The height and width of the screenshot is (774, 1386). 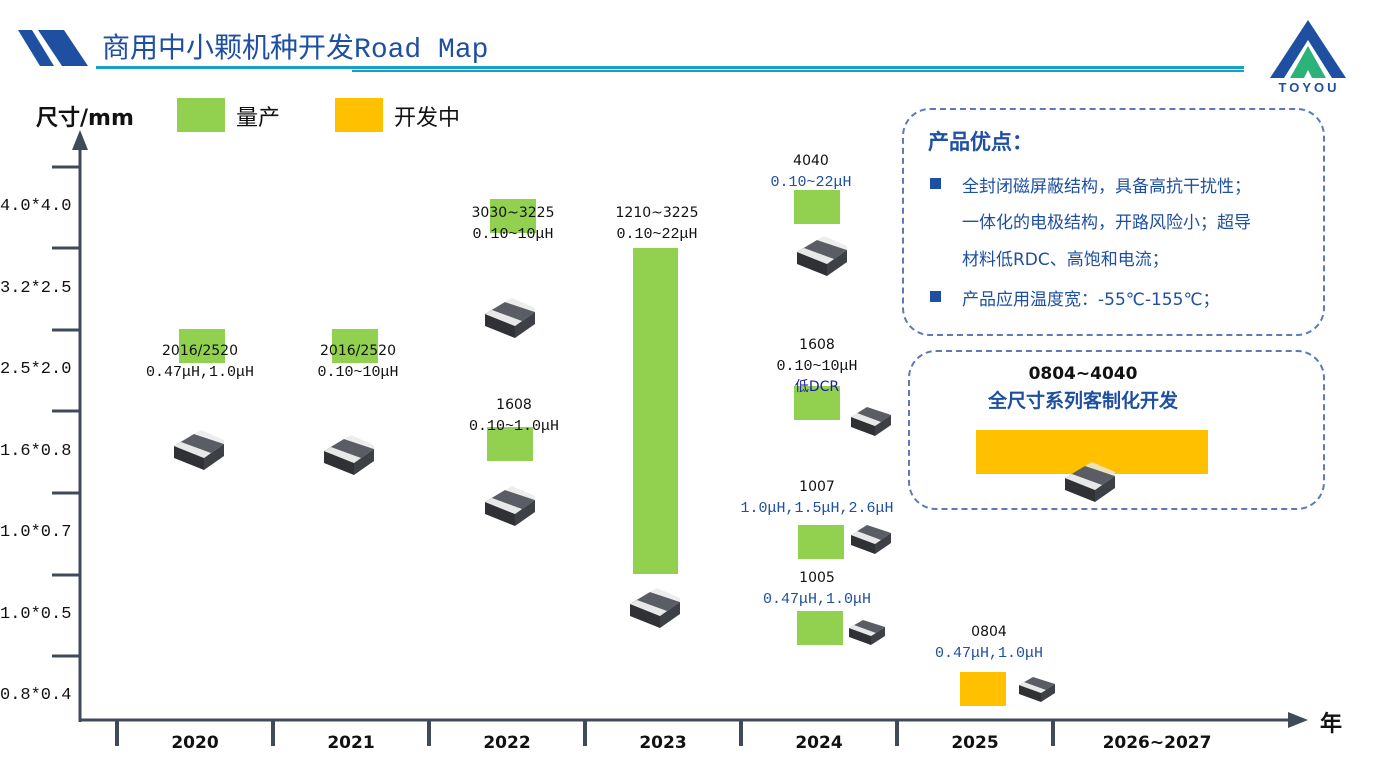 I want to click on x-tick-label: 2022, so click(x=507, y=743).